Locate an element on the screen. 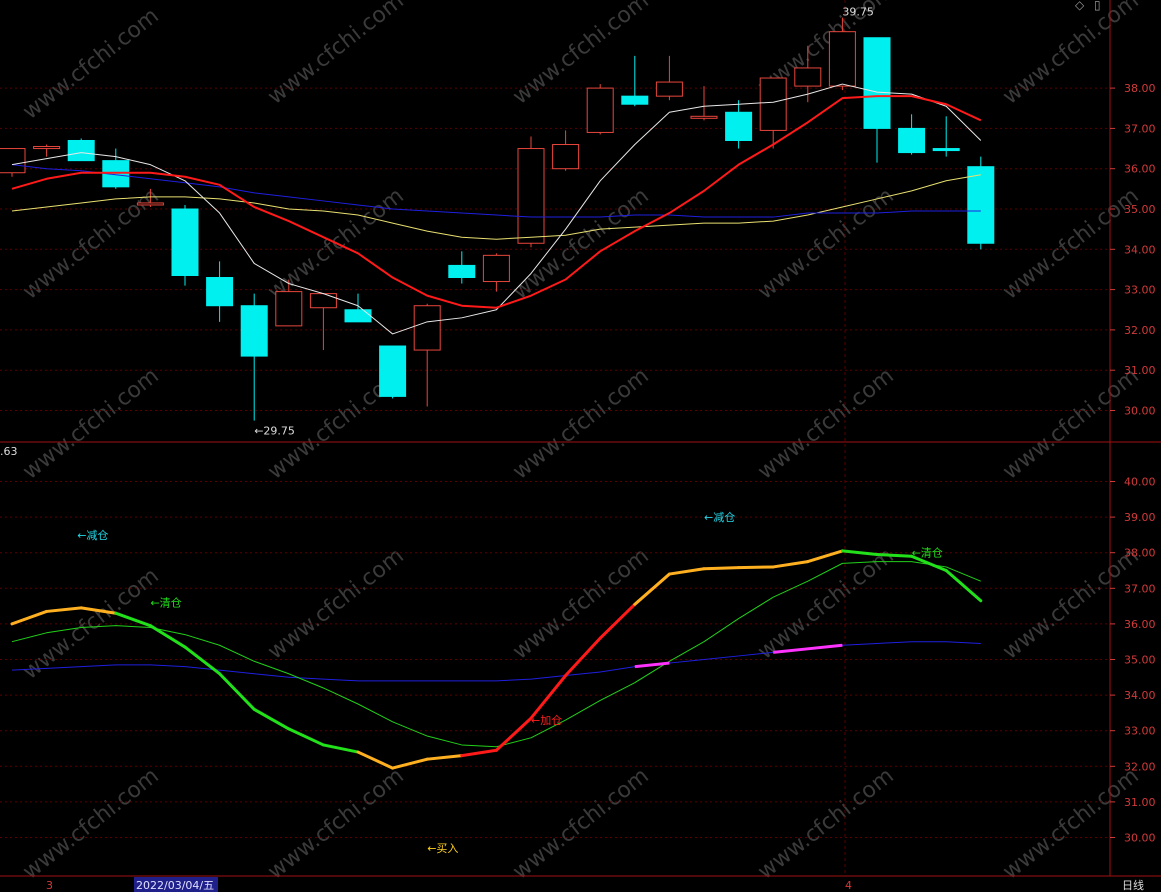 Image resolution: width=1161 pixels, height=892 pixels. indicator-tick-label: 30.00 is located at coordinates (1140, 838).